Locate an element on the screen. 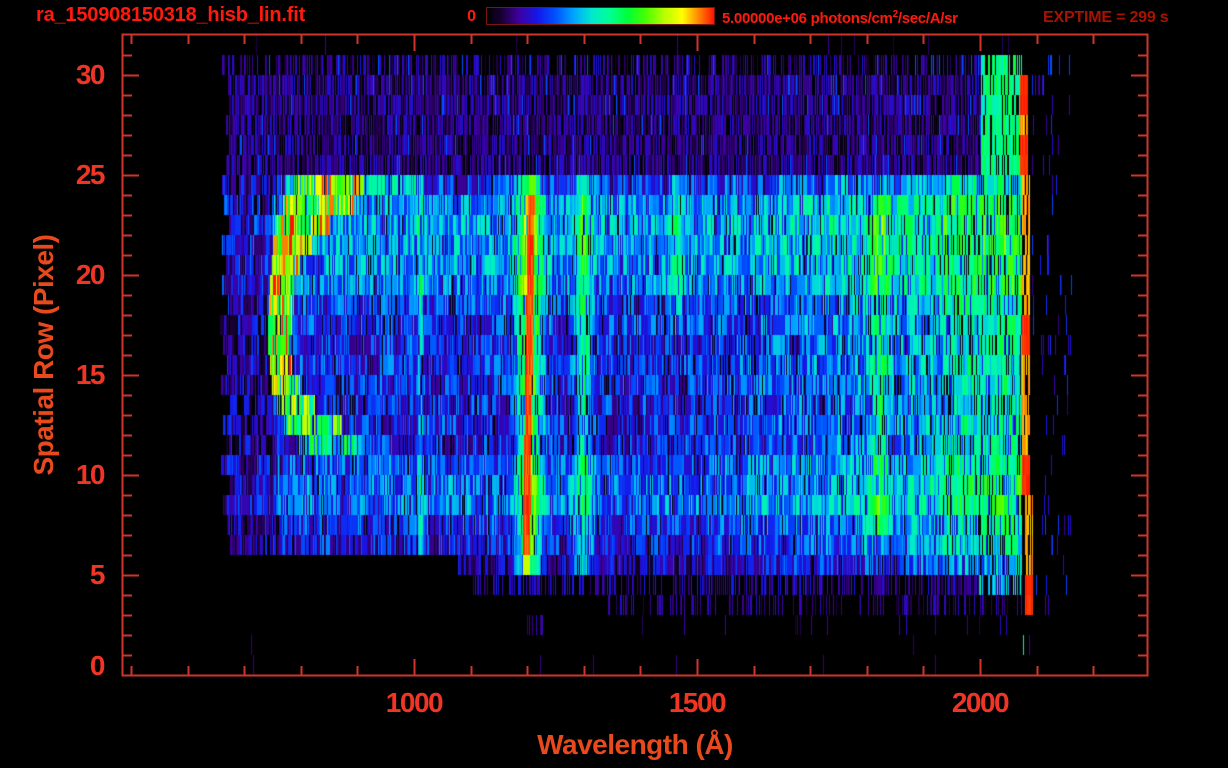 This screenshot has width=1228, height=768. x-axis-title: Wavelength (Å) is located at coordinates (635, 744).